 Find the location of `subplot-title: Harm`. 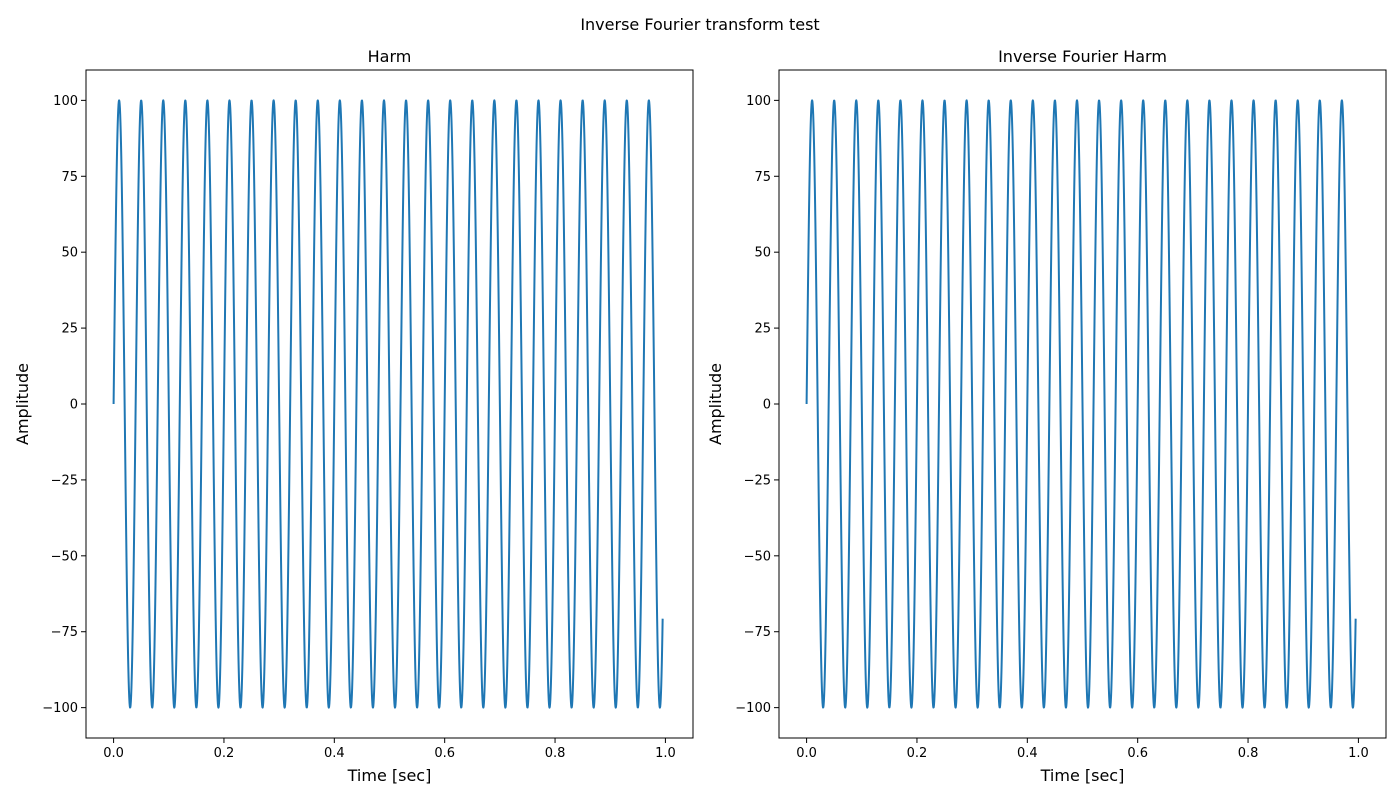

subplot-title: Harm is located at coordinates (390, 56).